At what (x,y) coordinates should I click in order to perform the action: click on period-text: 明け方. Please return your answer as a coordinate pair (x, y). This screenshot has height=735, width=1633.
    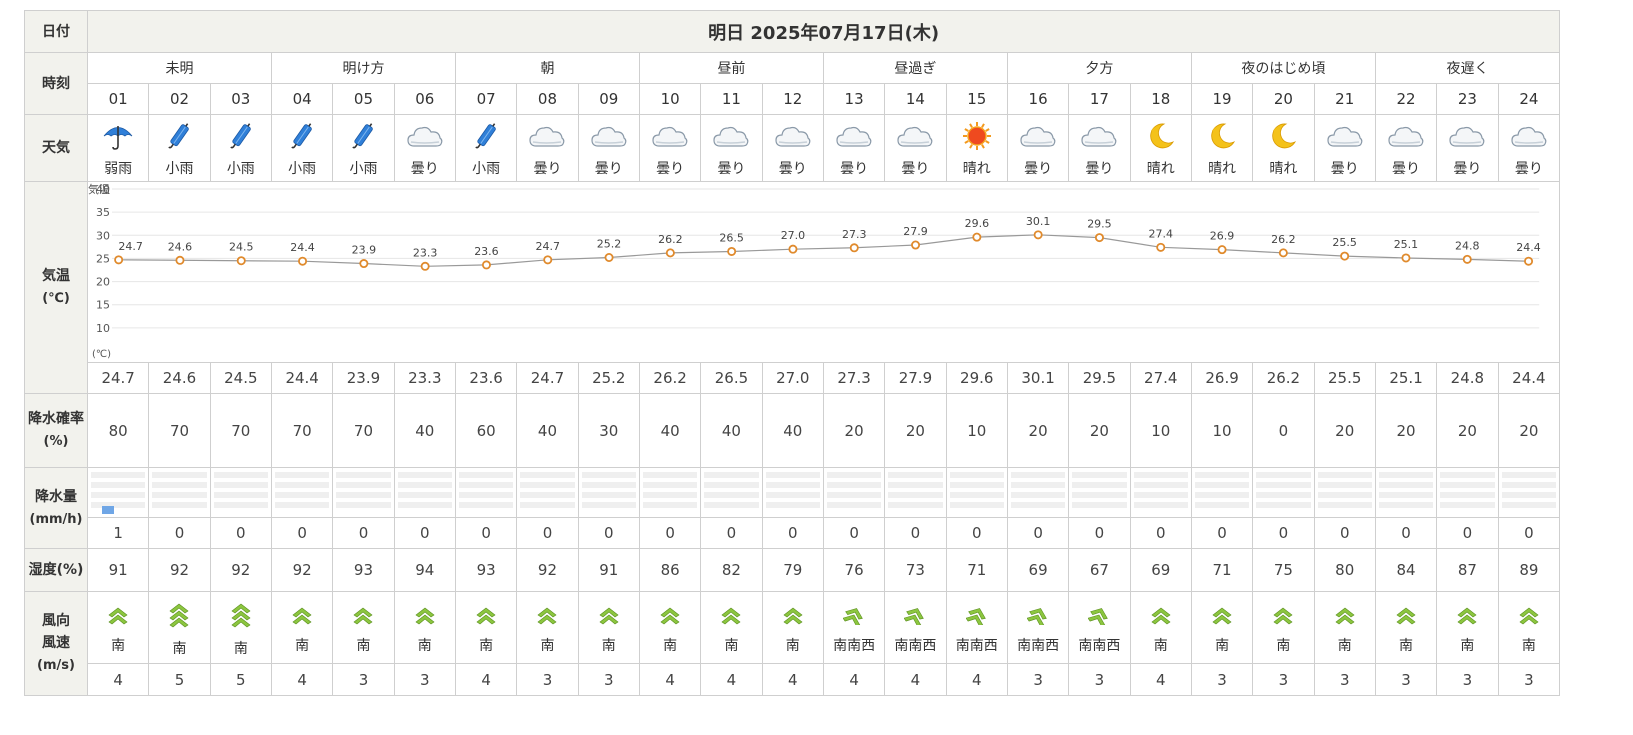
    Looking at the image, I should click on (363, 69).